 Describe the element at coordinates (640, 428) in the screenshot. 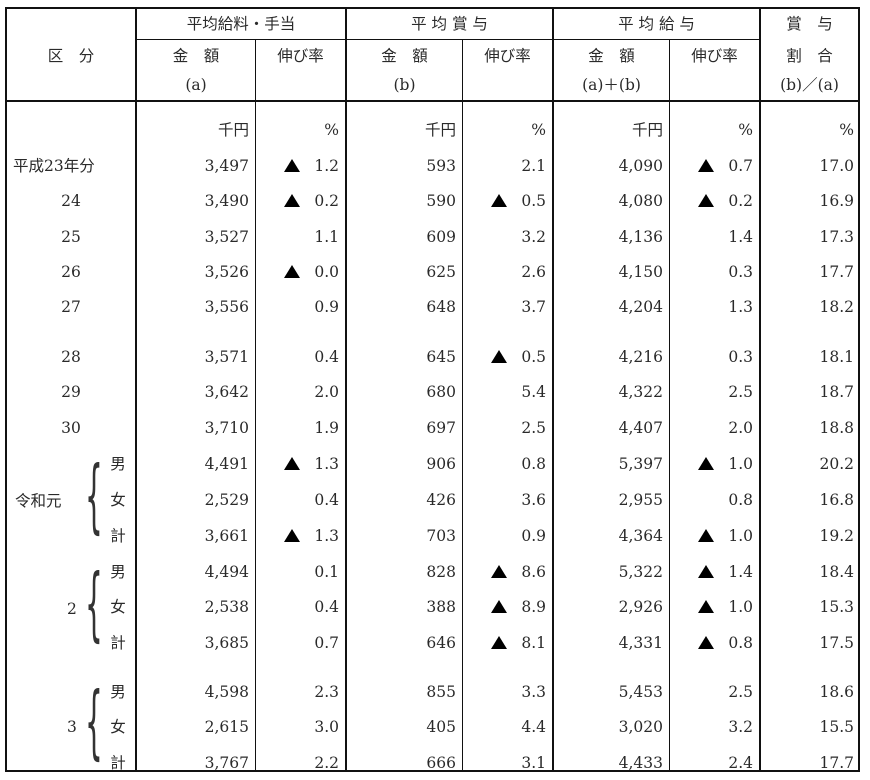

I see `total-amount-value: 4,407` at that location.